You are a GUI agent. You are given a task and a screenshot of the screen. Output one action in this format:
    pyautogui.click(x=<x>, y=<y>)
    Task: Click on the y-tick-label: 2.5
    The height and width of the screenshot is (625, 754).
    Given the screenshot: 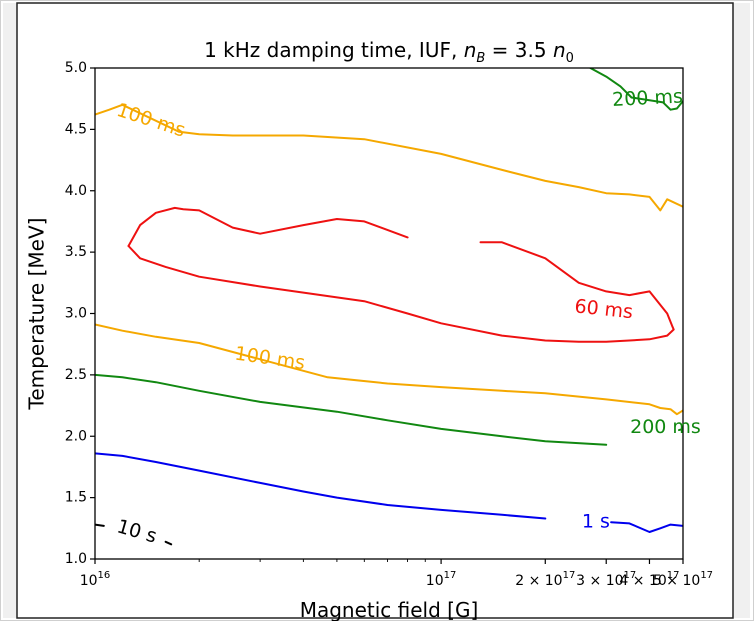 What is the action you would take?
    pyautogui.click(x=76, y=375)
    